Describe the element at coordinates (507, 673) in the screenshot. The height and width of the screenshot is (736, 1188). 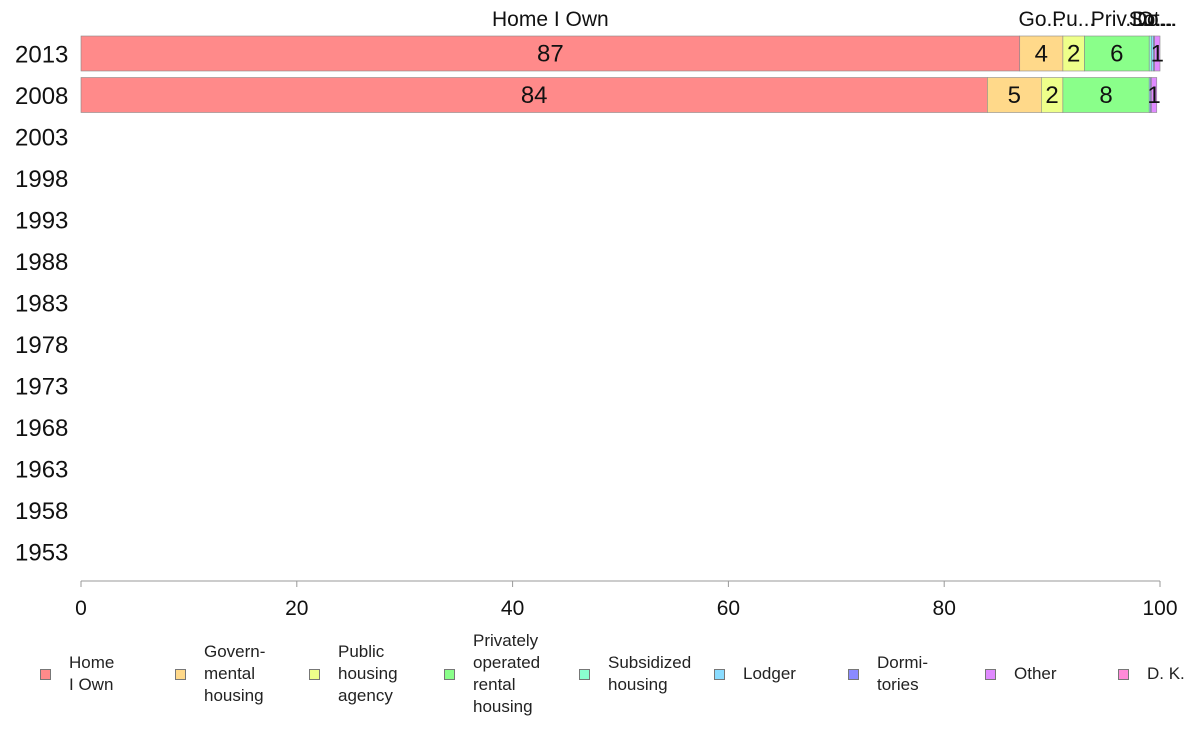
I see `legend-label: Privately operated rental housing` at that location.